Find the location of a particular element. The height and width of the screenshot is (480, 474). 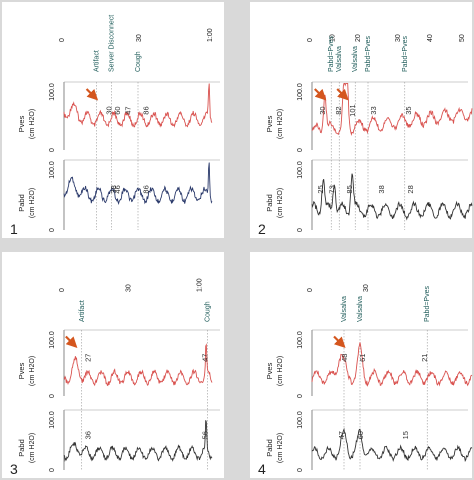

pves-value-label: 27 is located at coordinates (88, 358).